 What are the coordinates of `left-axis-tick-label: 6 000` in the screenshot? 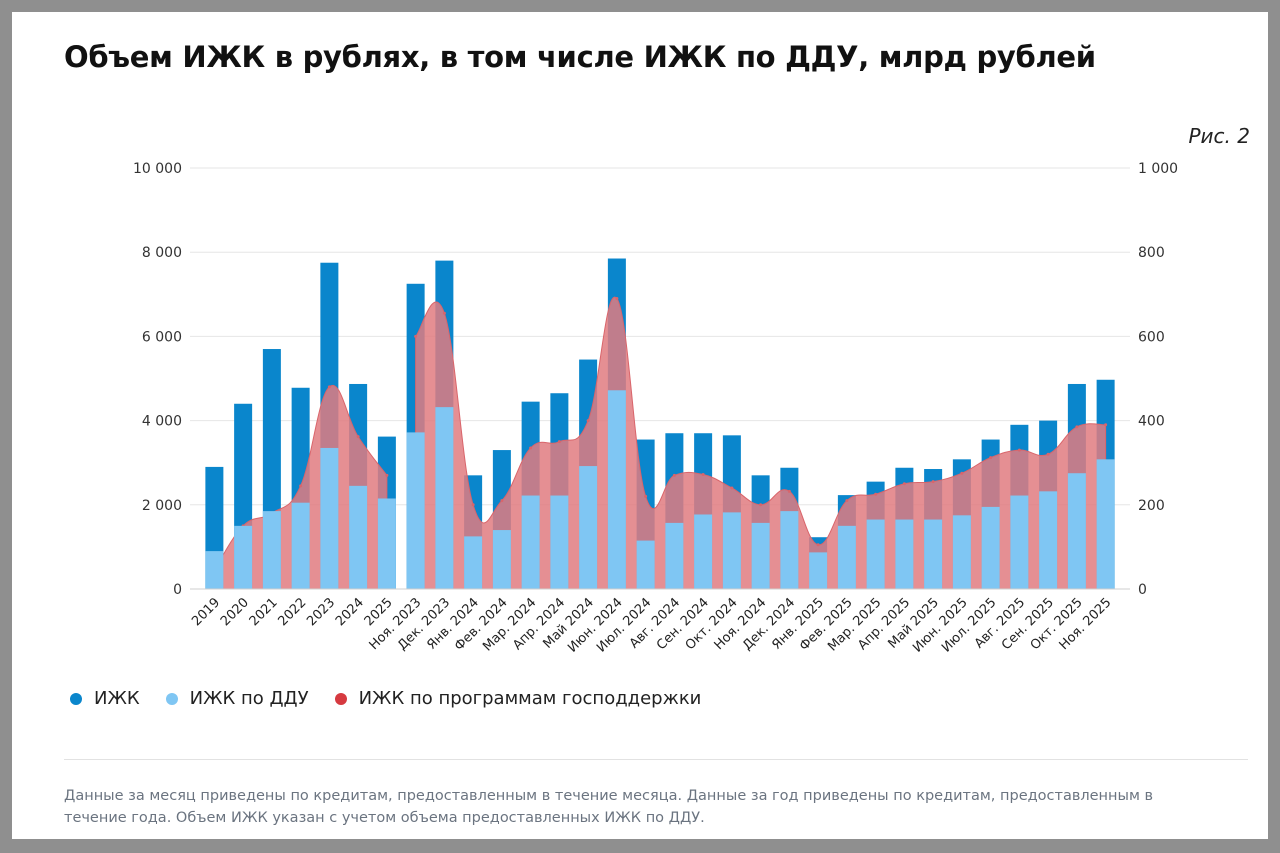 It's located at (162, 337).